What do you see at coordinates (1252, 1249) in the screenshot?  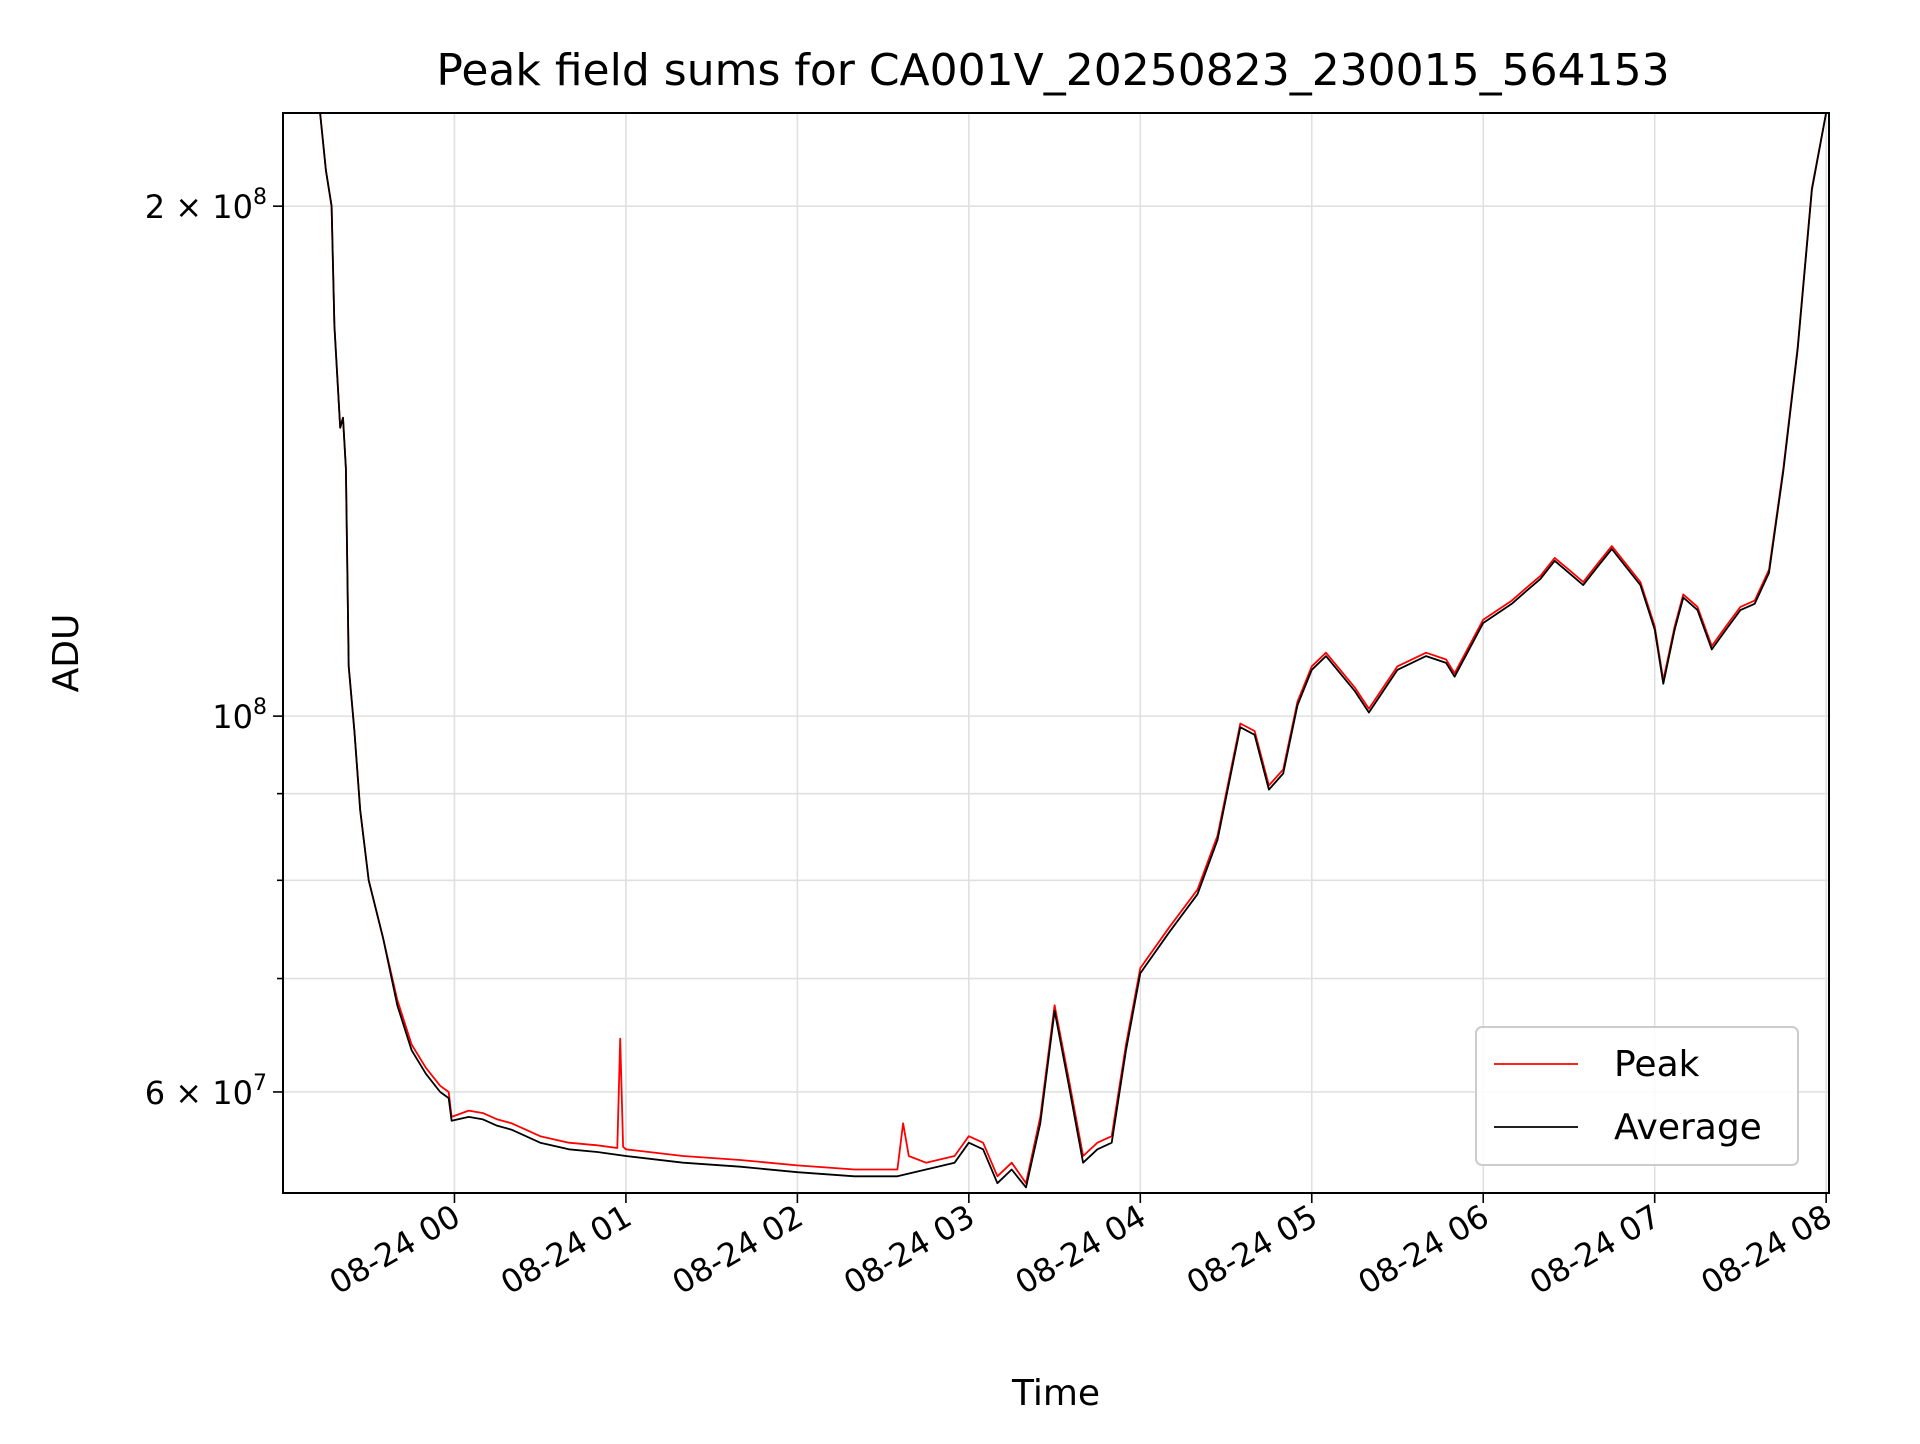 I see `x-tick-label: 08-24 05` at bounding box center [1252, 1249].